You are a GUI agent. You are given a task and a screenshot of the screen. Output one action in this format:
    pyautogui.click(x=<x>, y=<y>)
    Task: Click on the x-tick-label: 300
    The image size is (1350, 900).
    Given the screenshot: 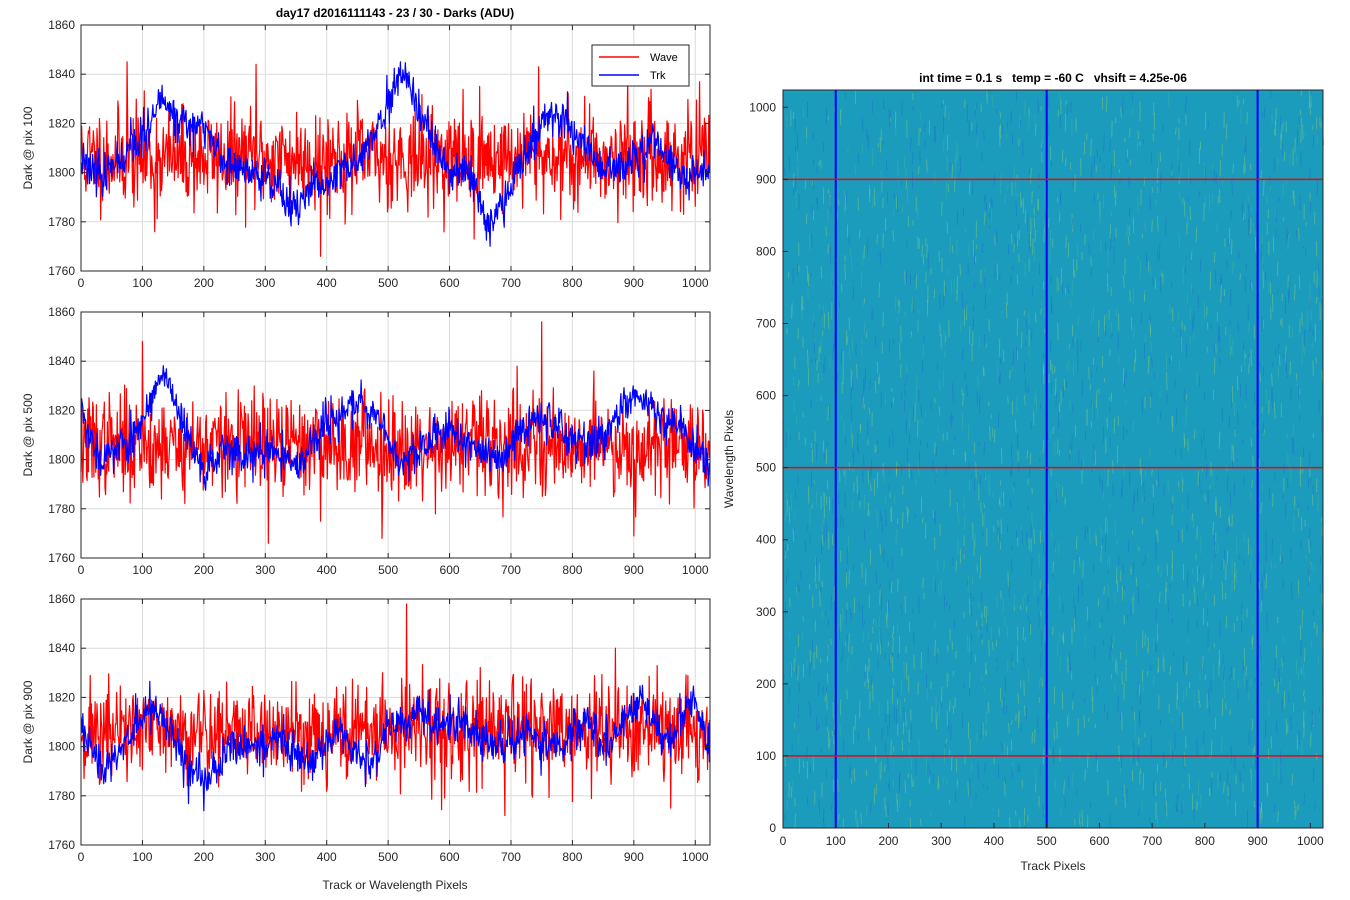 What is the action you would take?
    pyautogui.click(x=265, y=857)
    